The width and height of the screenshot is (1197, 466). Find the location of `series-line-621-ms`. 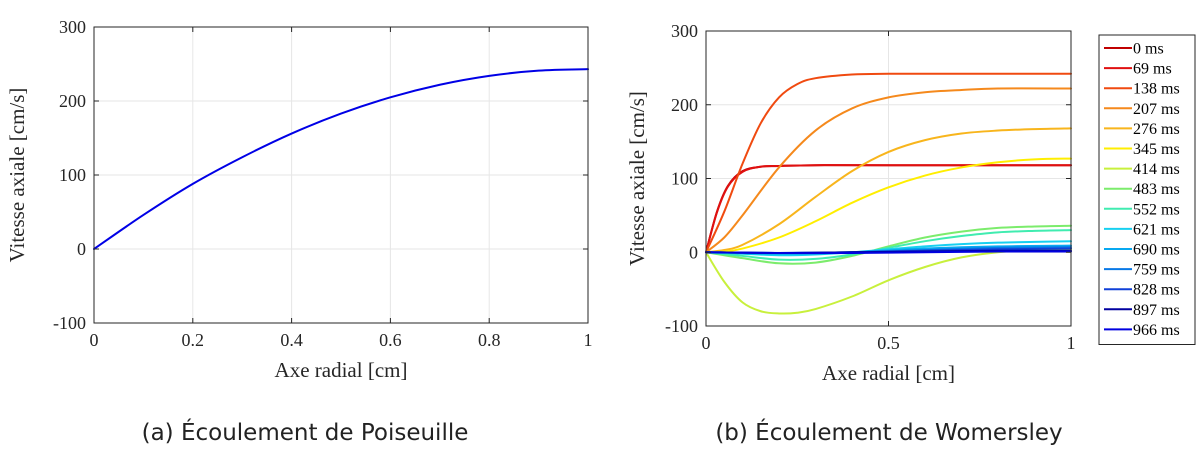

series-line-621-ms is located at coordinates (888, 248).